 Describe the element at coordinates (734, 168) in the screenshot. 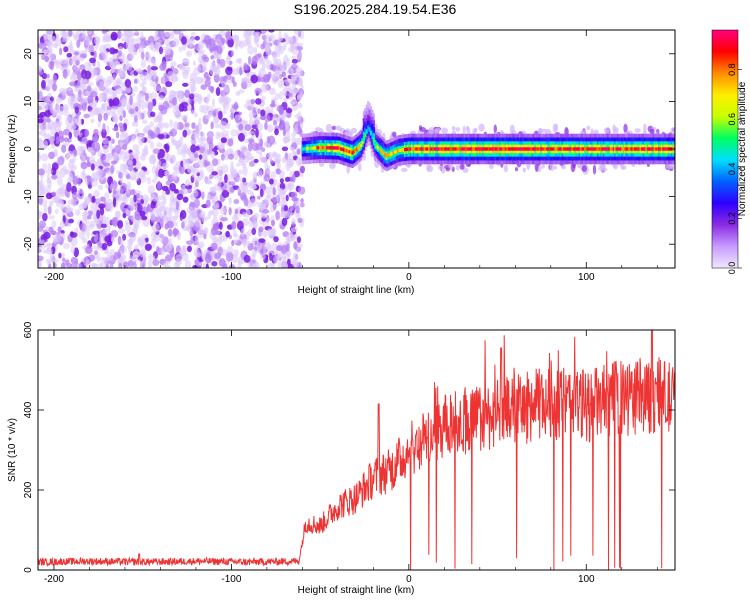

I see `colorbar-ticks: 0.0 0.2 0.4 0.6 0.8` at that location.